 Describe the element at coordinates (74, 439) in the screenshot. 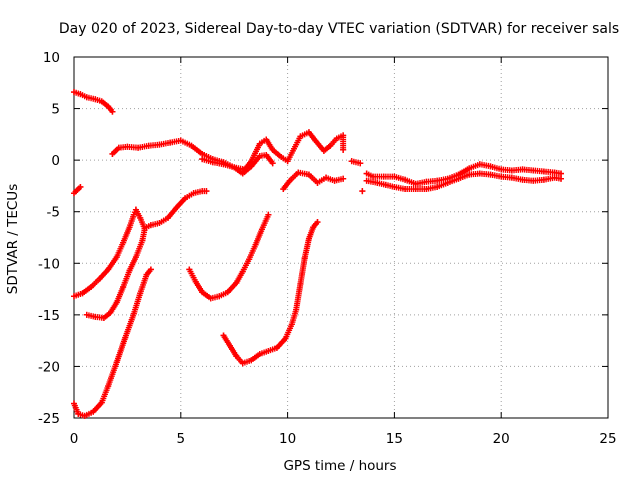

I see `x-tick-label: 0` at that location.